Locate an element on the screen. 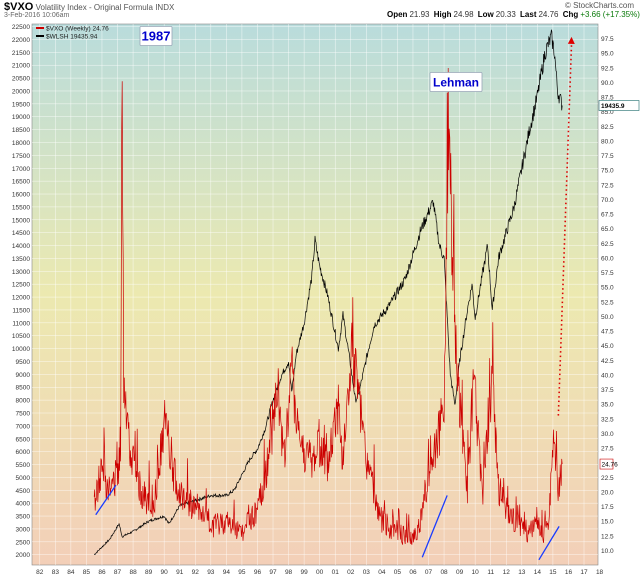 This screenshot has height=576, width=640. last-value: 24.76 is located at coordinates (548, 14).